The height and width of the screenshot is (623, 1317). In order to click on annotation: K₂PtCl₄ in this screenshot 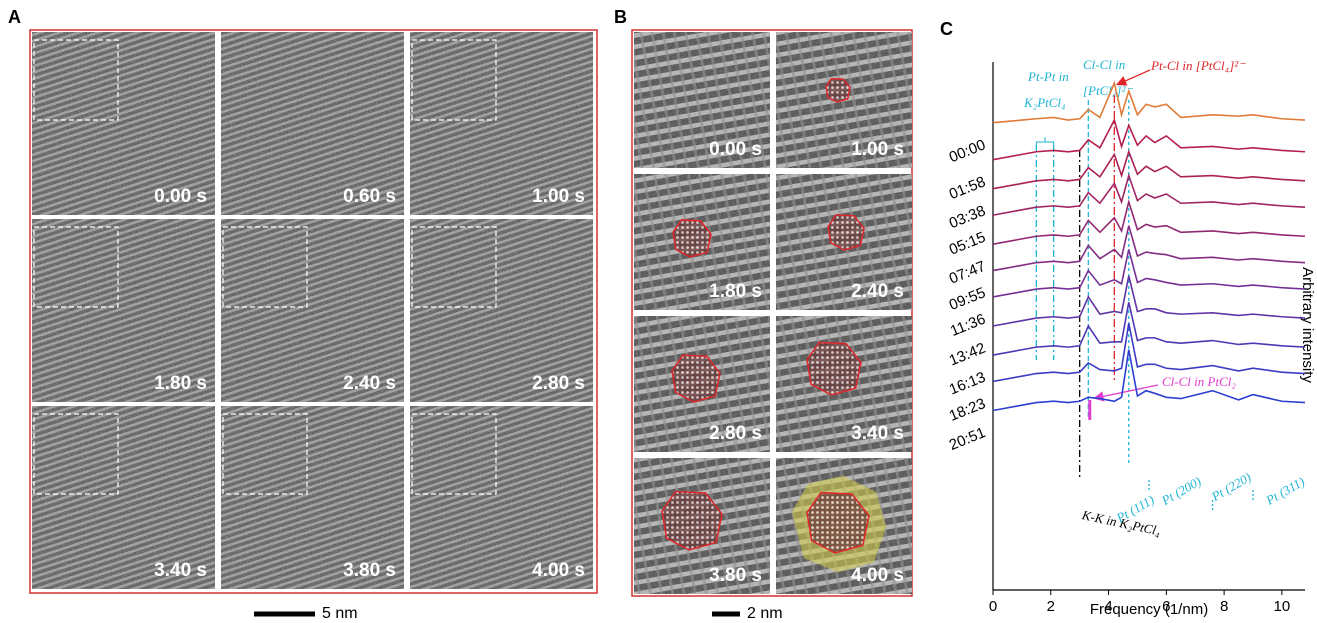, I will do `click(1044, 102)`.